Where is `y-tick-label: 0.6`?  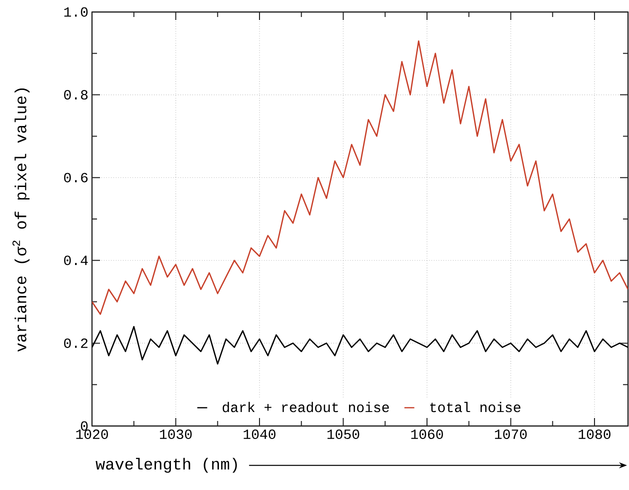
y-tick-label: 0.6 is located at coordinates (76, 177).